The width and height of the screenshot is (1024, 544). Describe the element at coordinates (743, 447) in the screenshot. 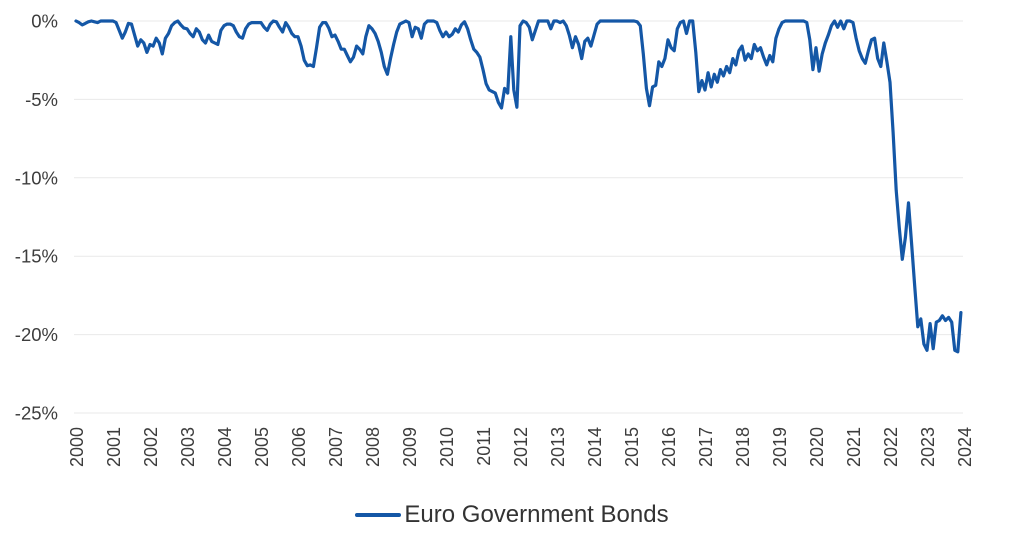

I see `x-tick-label: 2018` at that location.